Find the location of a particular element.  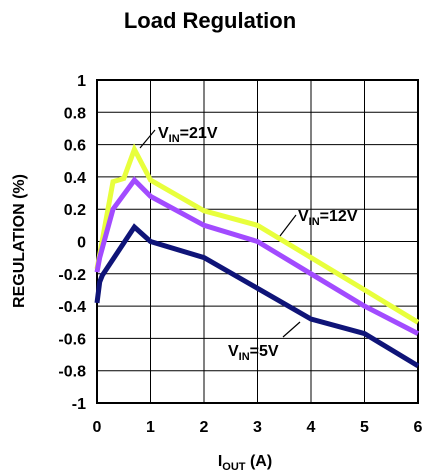

y-tick-label-8: -0.6 is located at coordinates (72, 339).